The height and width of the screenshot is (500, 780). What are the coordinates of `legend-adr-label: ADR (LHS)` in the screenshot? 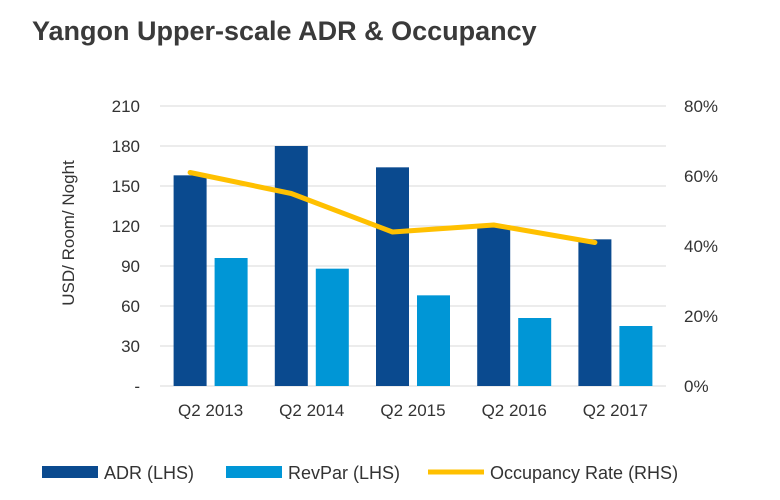 It's located at (149, 473).